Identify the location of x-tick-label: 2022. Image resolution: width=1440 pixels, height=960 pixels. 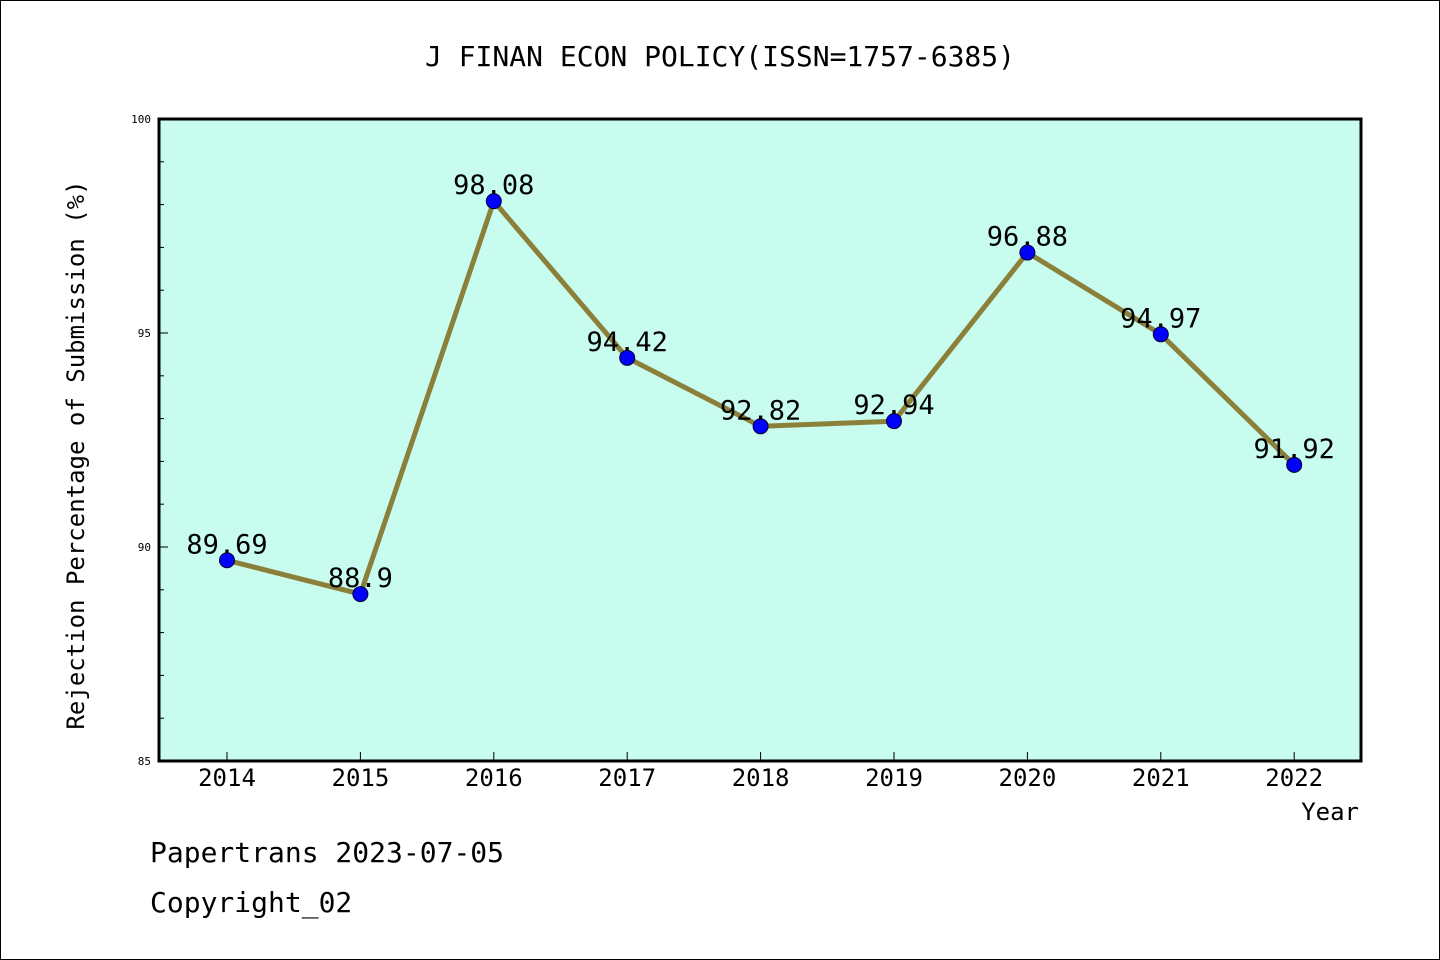
(1294, 778).